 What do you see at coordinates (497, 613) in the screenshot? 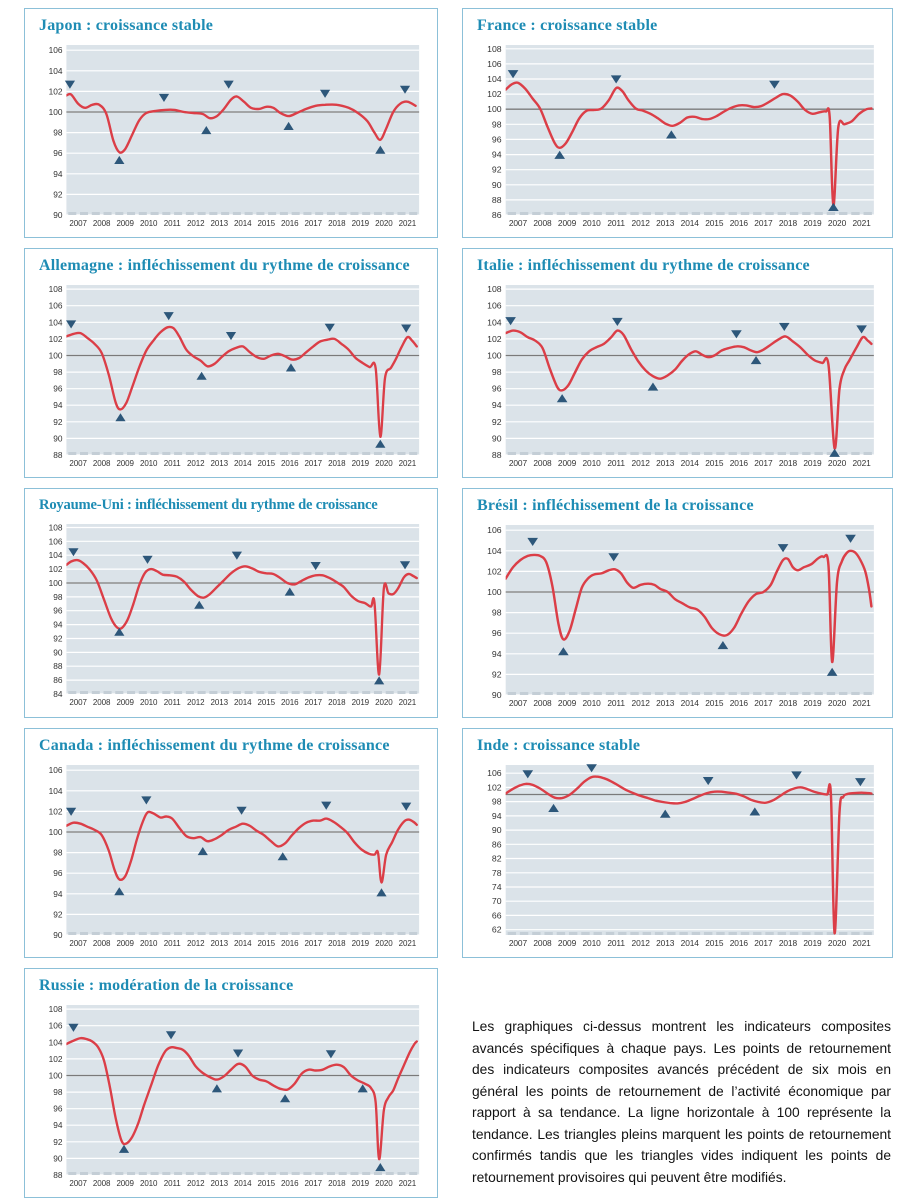
I see `svg-text: 98` at bounding box center [497, 613].